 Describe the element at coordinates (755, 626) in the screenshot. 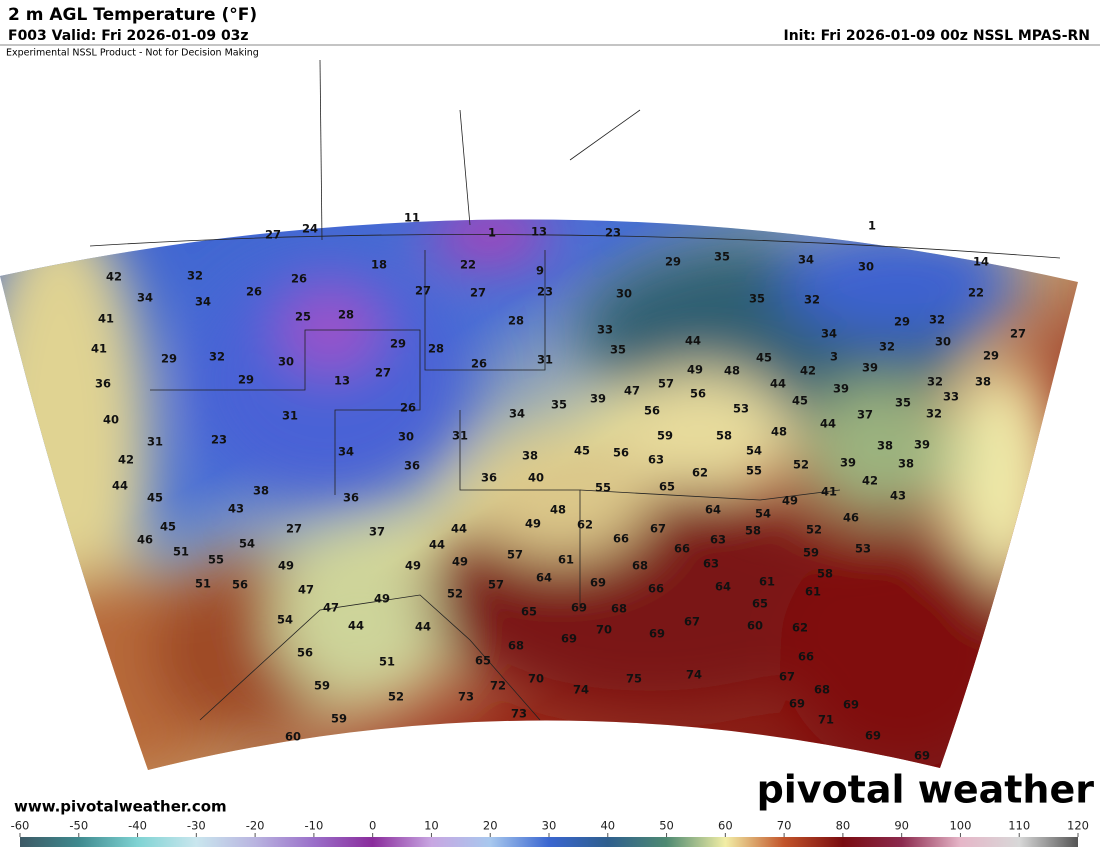

I see `temperature-label: 60` at that location.